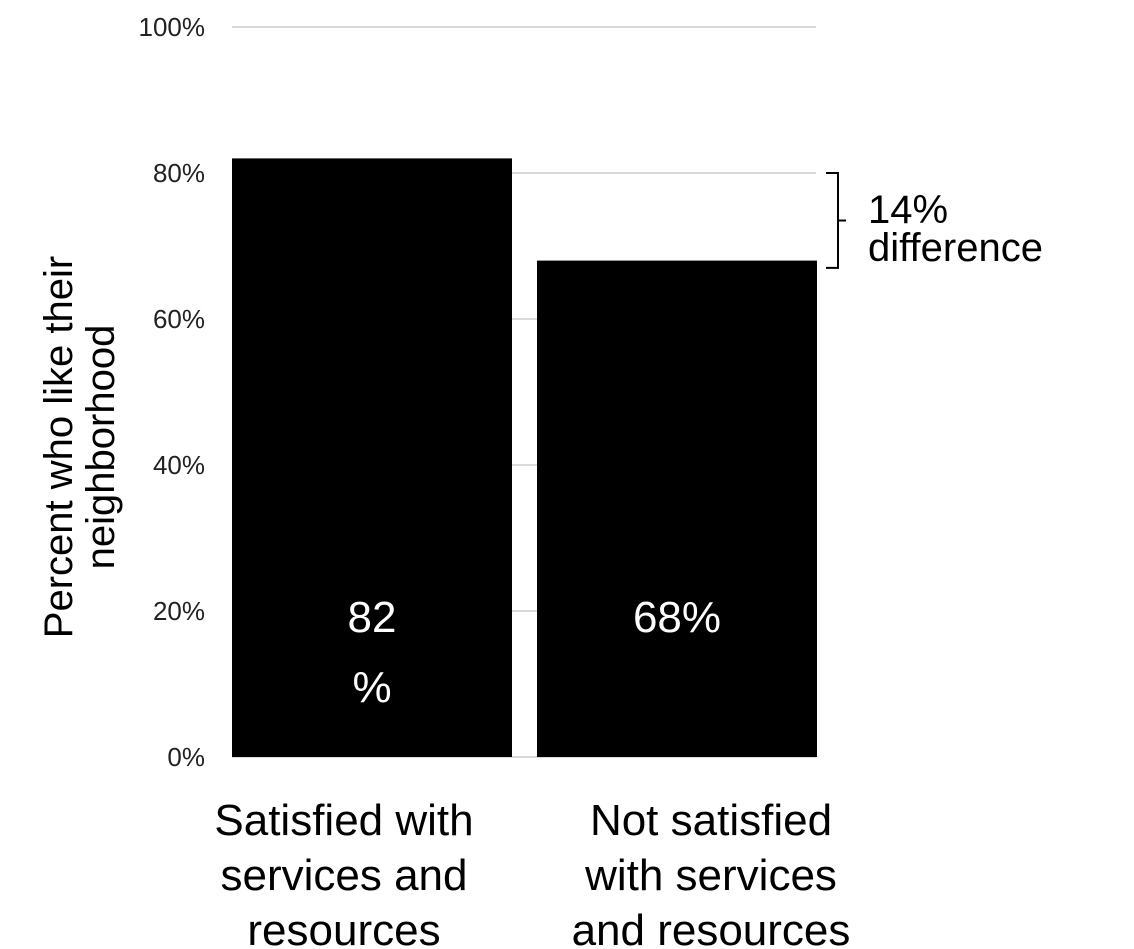 This screenshot has height=949, width=1134. I want to click on bar, so click(677, 508).